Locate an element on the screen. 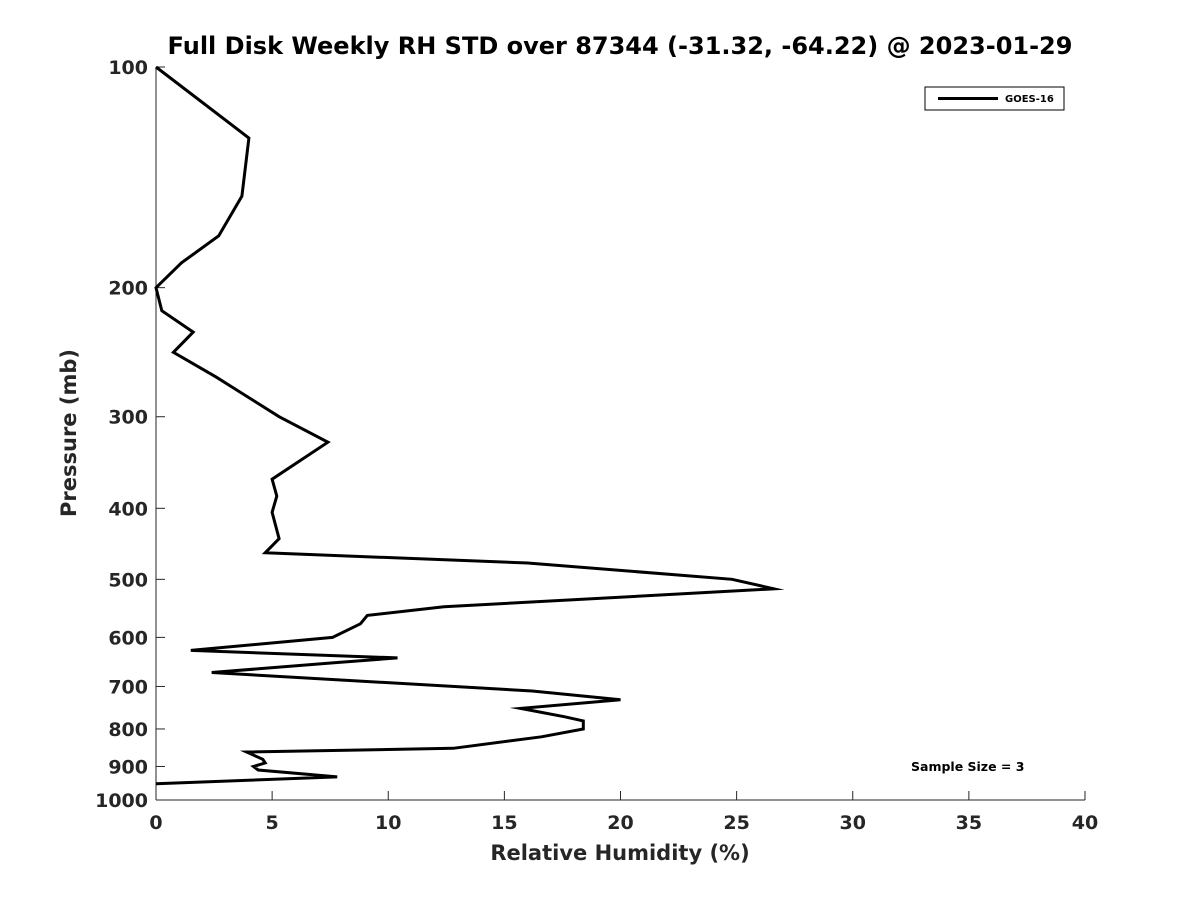 This screenshot has width=1200, height=900. legend-label: GOES-16 is located at coordinates (1029, 99).